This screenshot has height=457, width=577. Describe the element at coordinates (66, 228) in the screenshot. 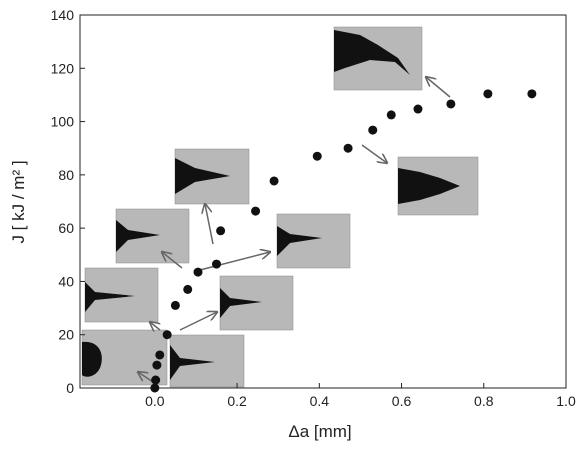

I see `y-tick-label: 60` at that location.